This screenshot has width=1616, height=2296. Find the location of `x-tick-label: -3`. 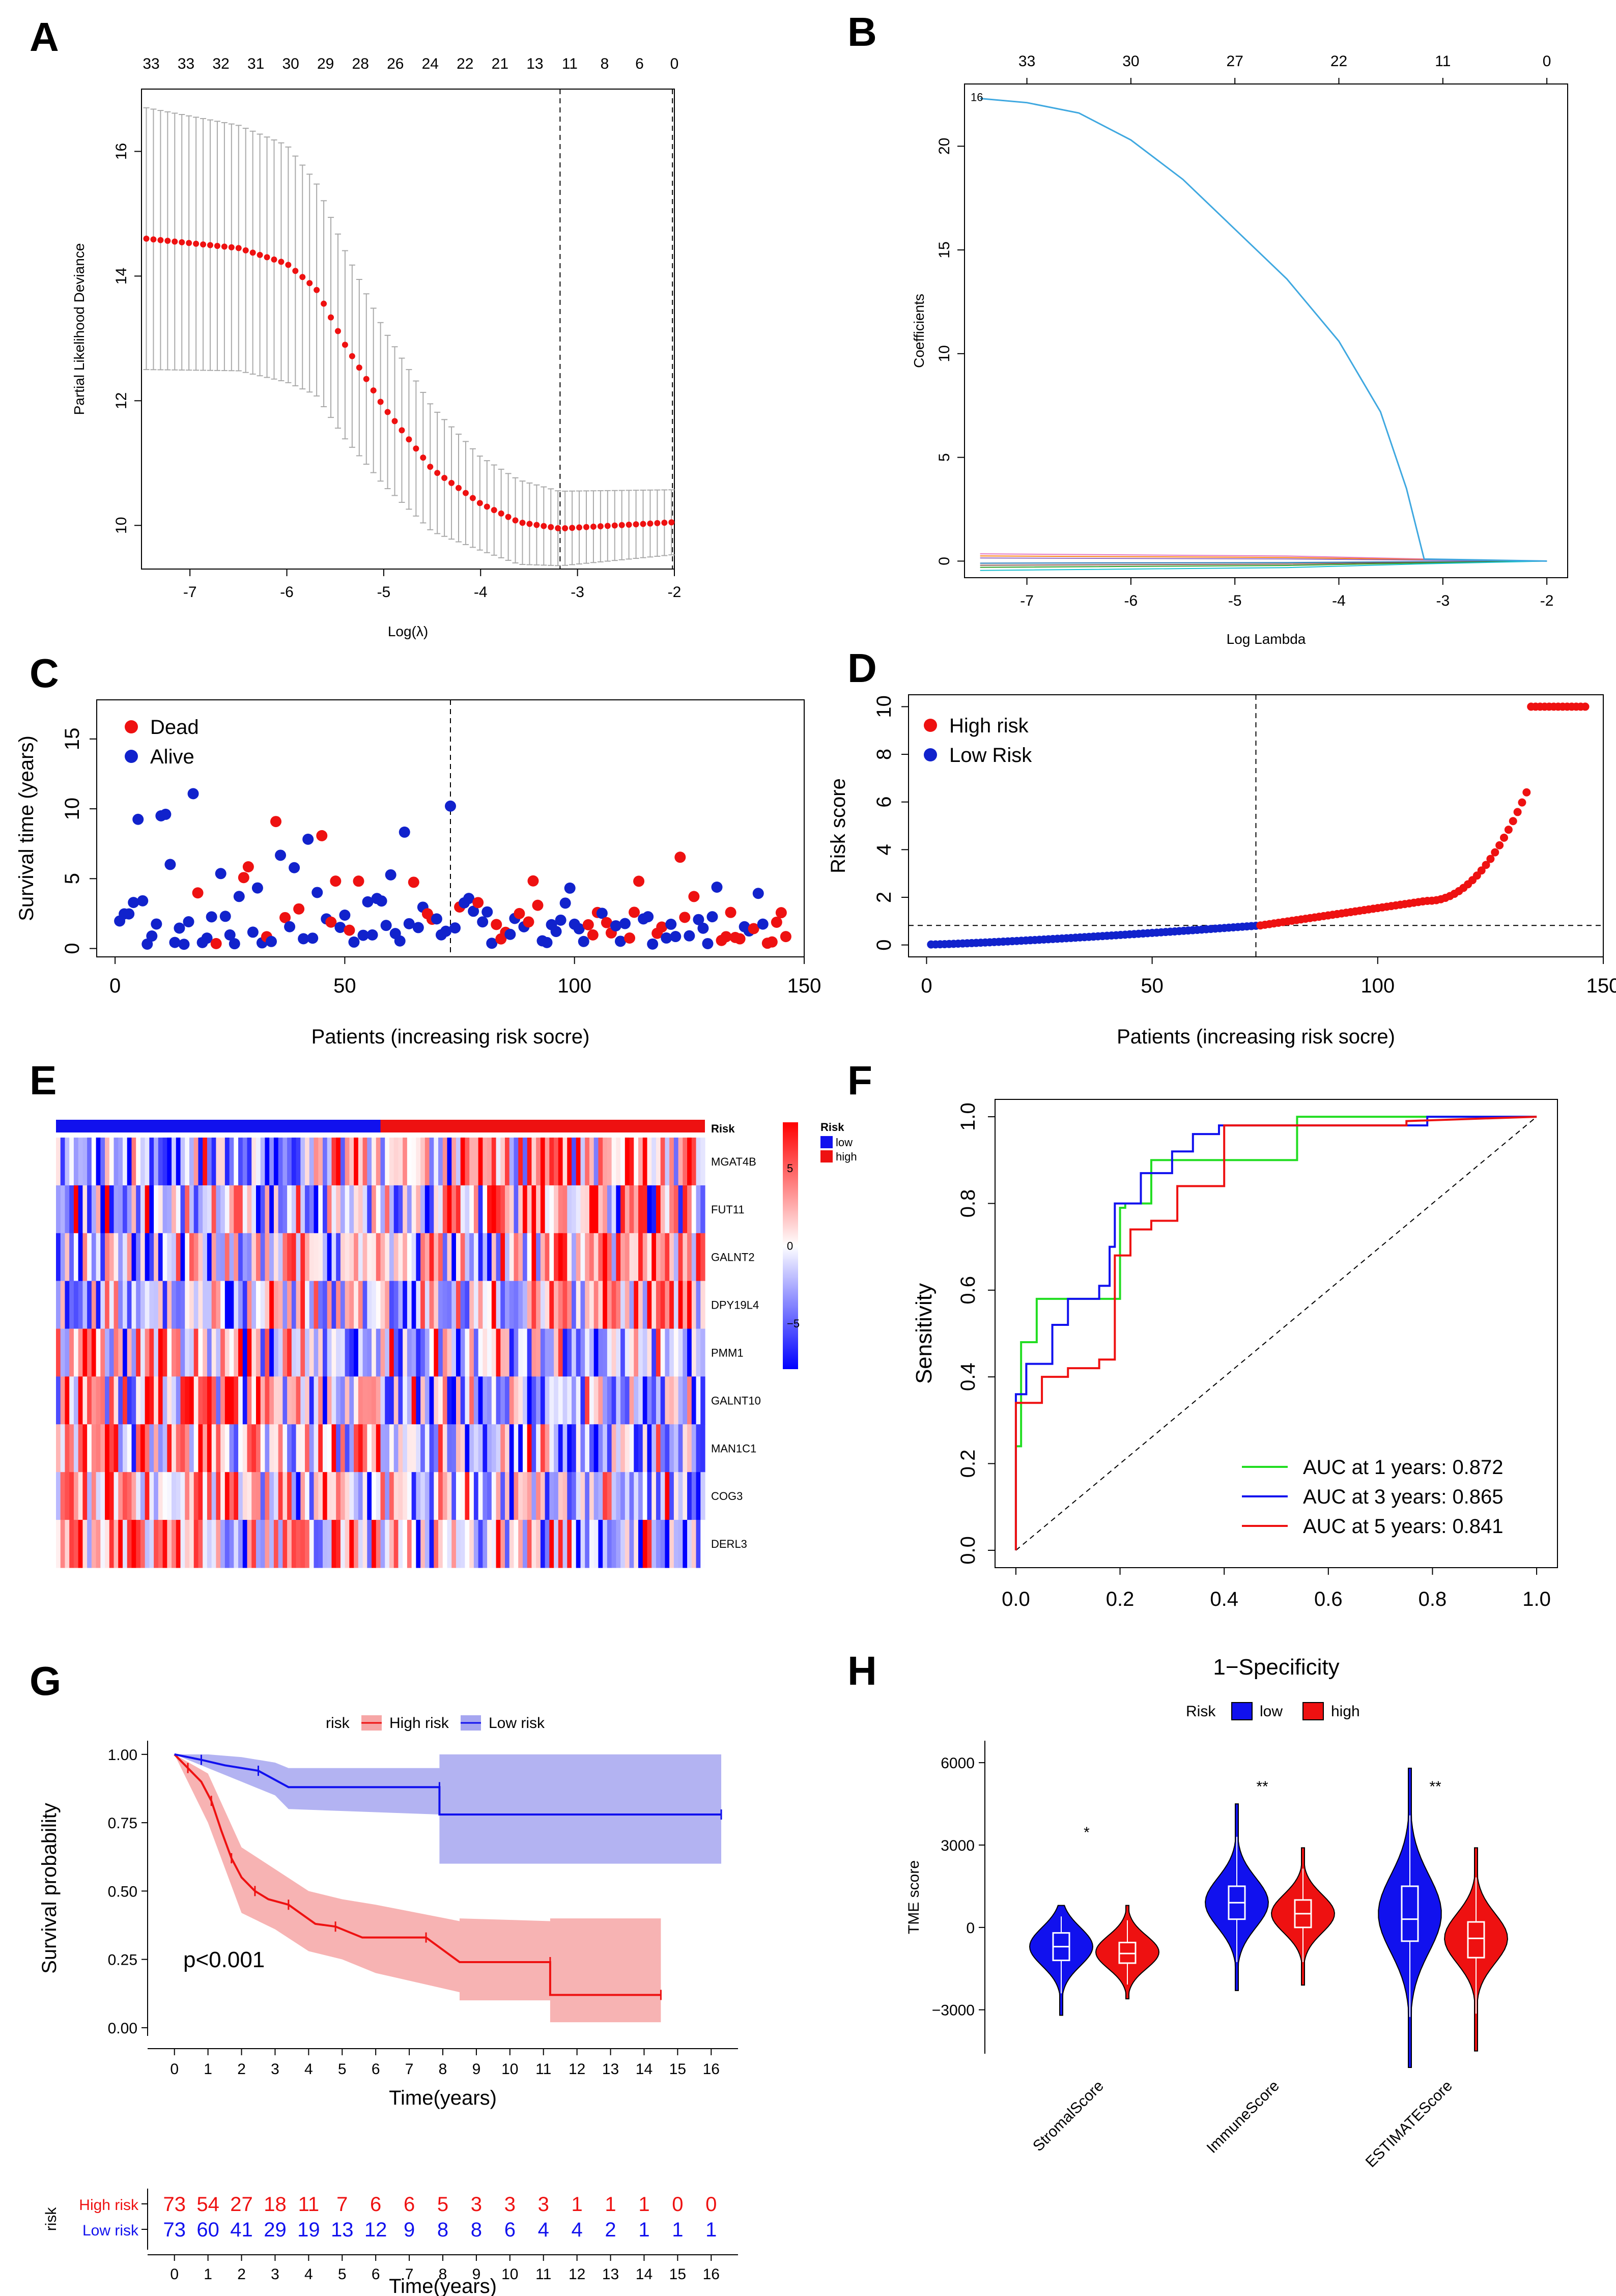

x-tick-label: -3 is located at coordinates (1443, 600).